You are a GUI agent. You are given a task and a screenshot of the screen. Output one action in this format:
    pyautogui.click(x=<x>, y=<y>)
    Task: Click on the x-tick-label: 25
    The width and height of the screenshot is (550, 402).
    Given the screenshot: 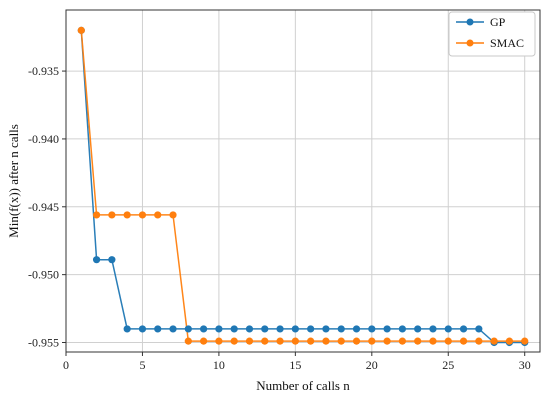 What is the action you would take?
    pyautogui.click(x=448, y=365)
    